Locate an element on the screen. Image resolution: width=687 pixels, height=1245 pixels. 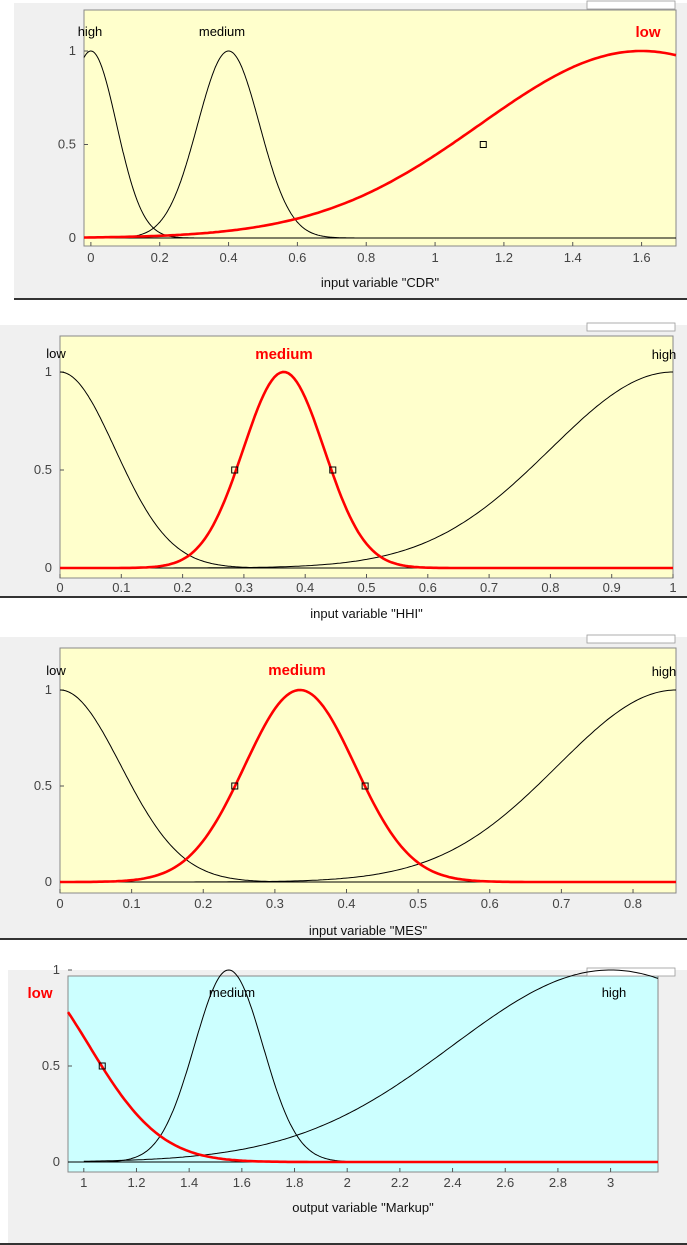
x-tick-label: 2.6 is located at coordinates (505, 1182).